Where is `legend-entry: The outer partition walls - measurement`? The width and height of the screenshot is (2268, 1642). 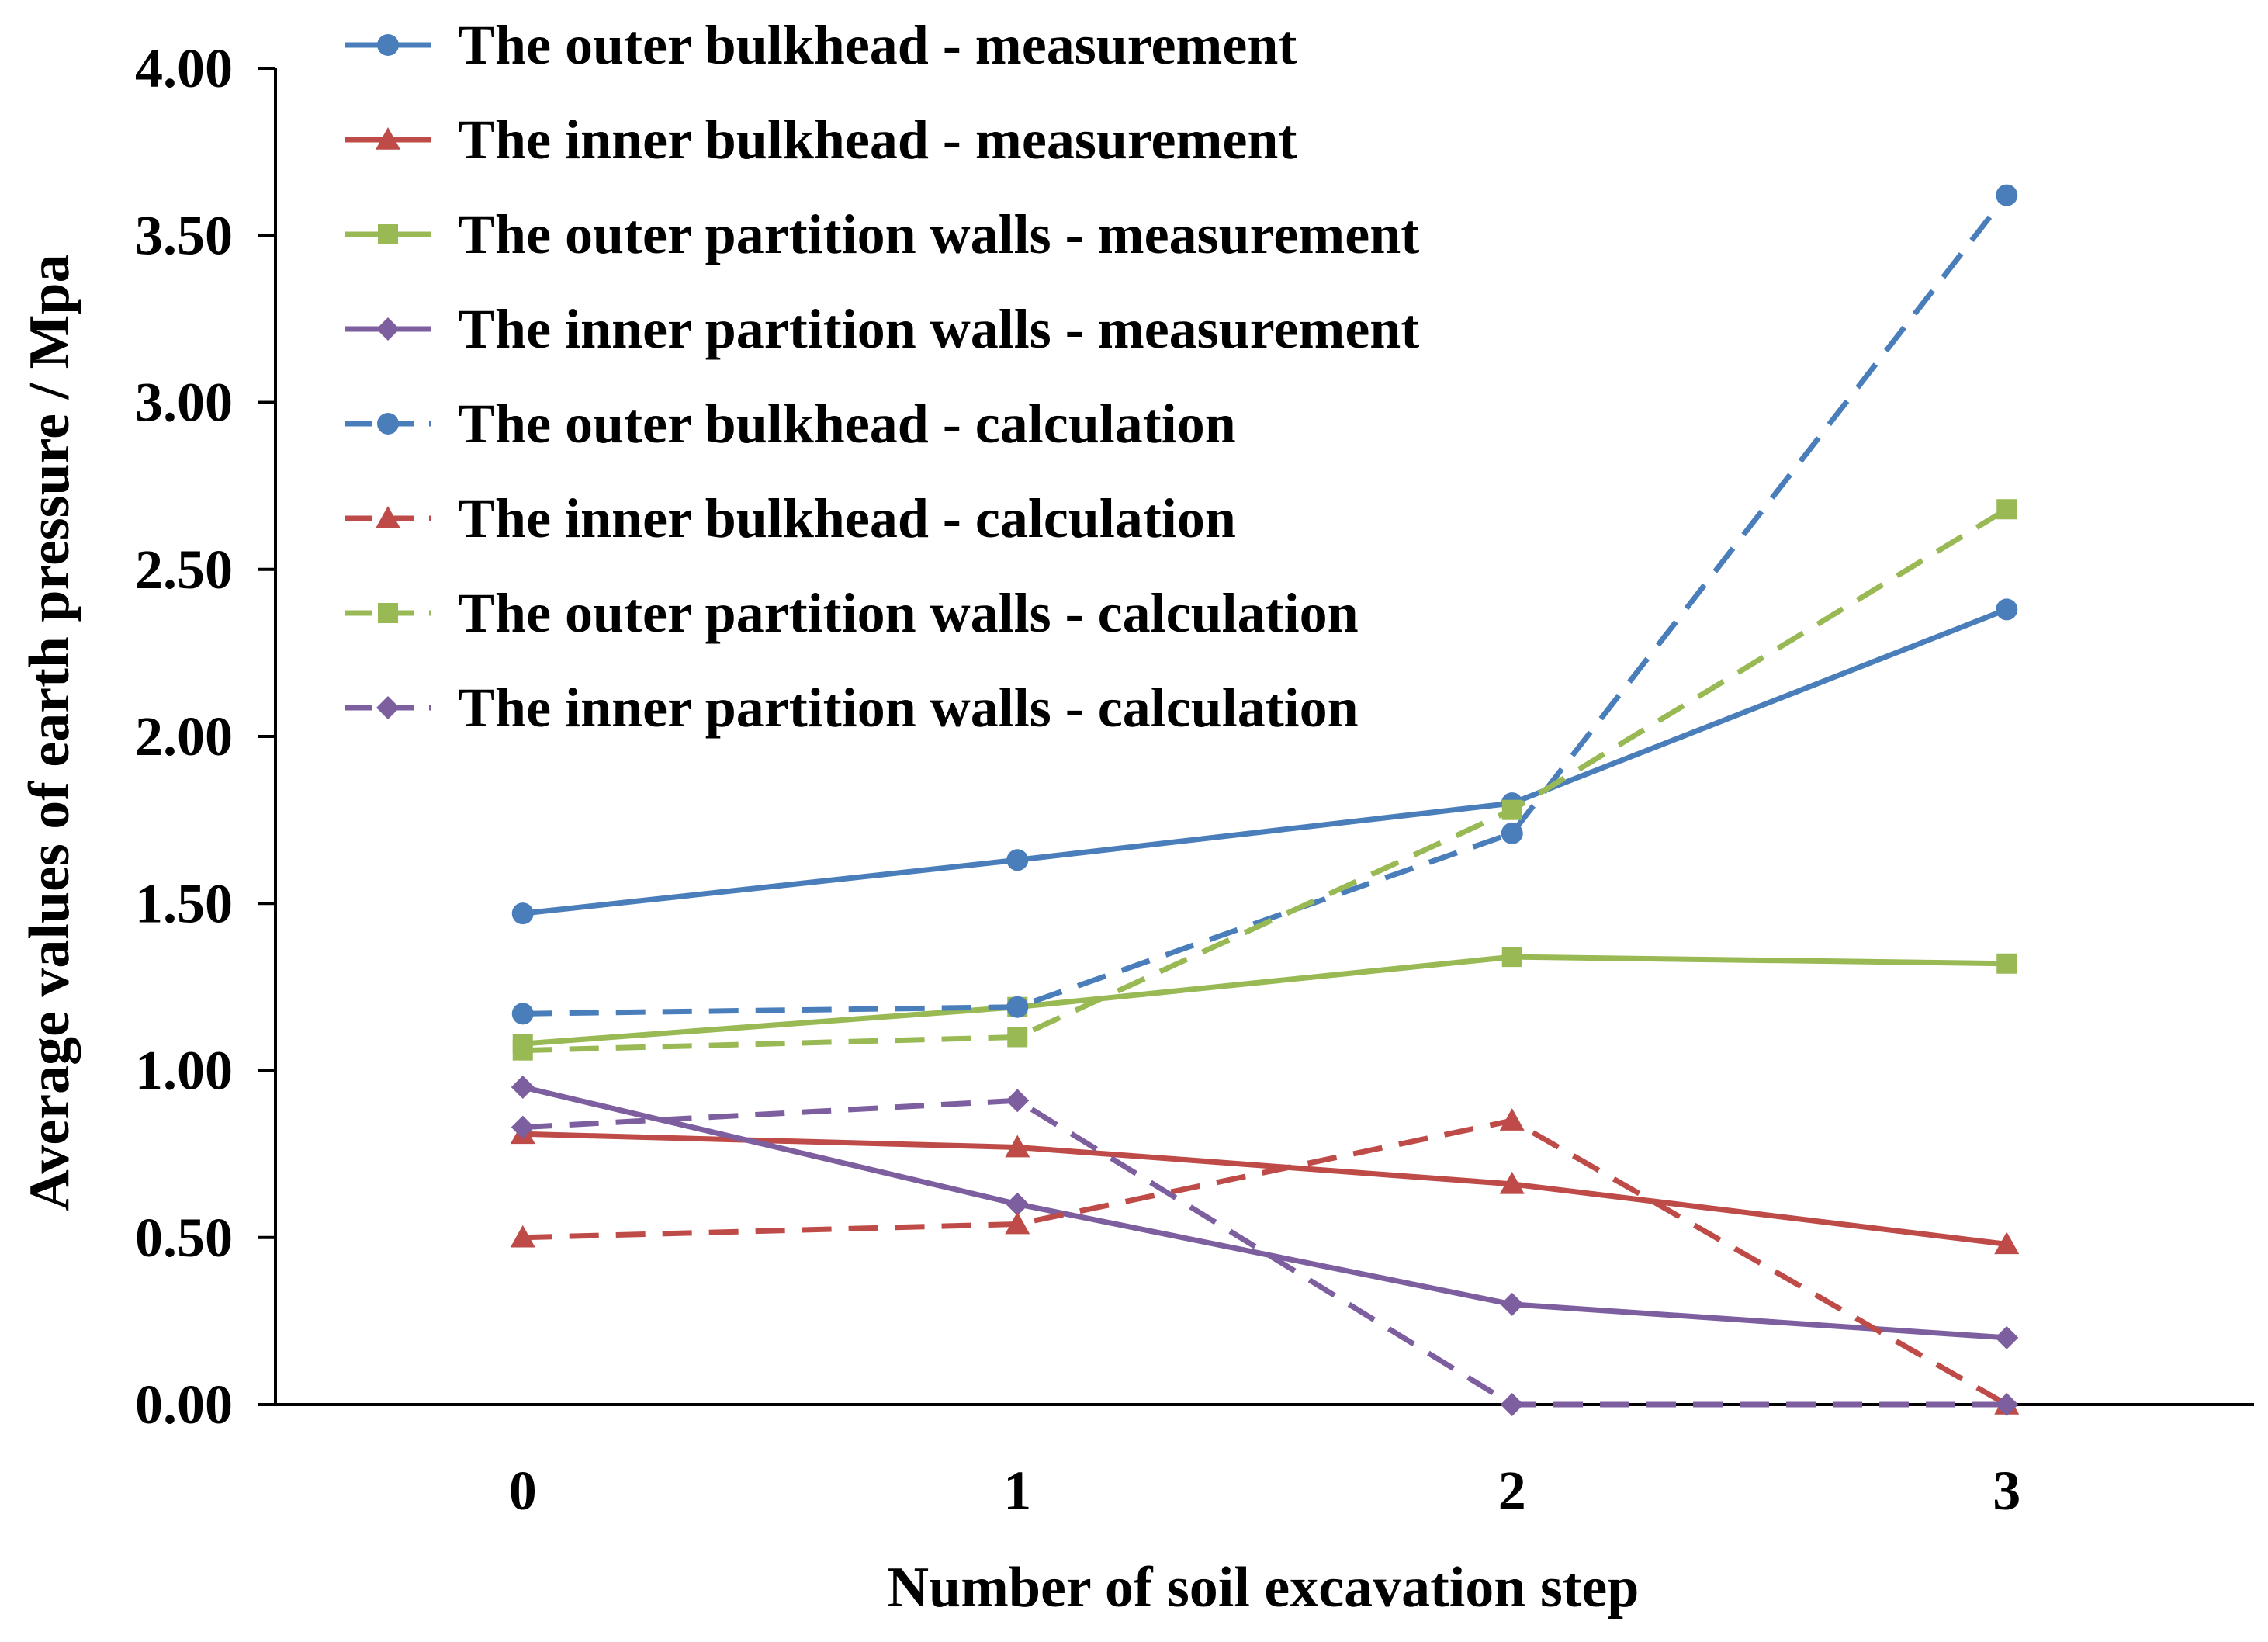 legend-entry: The outer partition walls - measurement is located at coordinates (882, 234).